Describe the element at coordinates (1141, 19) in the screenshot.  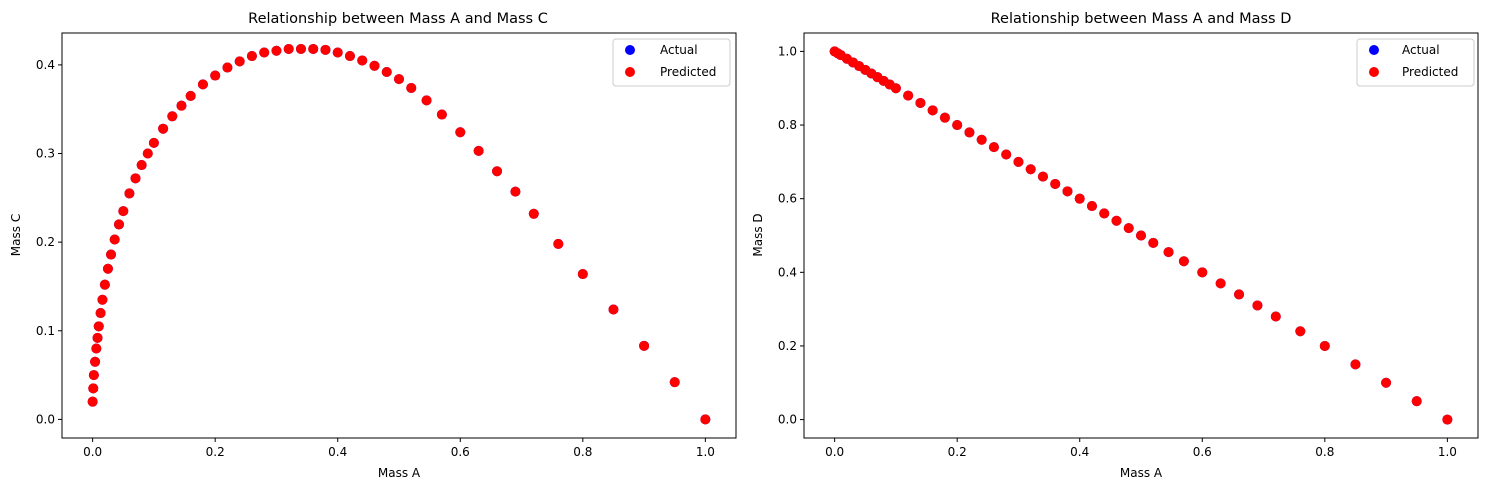
I see `chart-title: Relationship between Mass A and Mass D` at that location.